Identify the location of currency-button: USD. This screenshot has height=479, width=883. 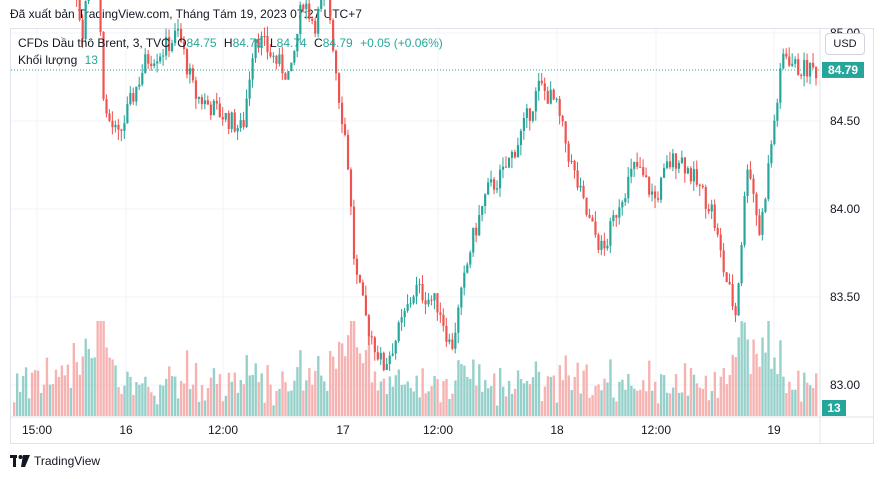
(845, 44).